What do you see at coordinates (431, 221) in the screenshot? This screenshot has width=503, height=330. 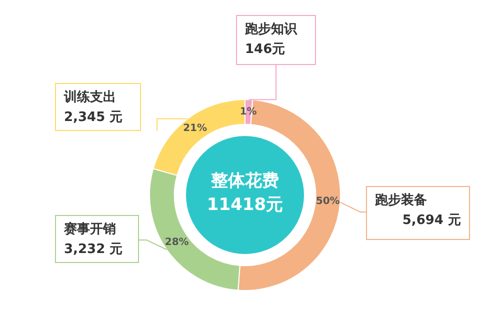 I see `data-label: 5,694 元` at bounding box center [431, 221].